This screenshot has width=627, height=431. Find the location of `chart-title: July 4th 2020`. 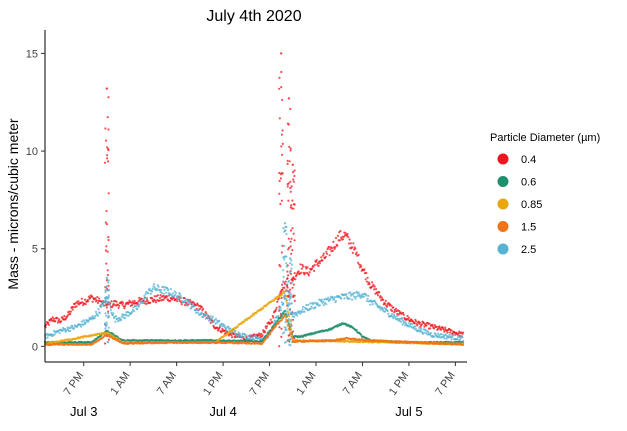

chart-title: July 4th 2020 is located at coordinates (253, 16).